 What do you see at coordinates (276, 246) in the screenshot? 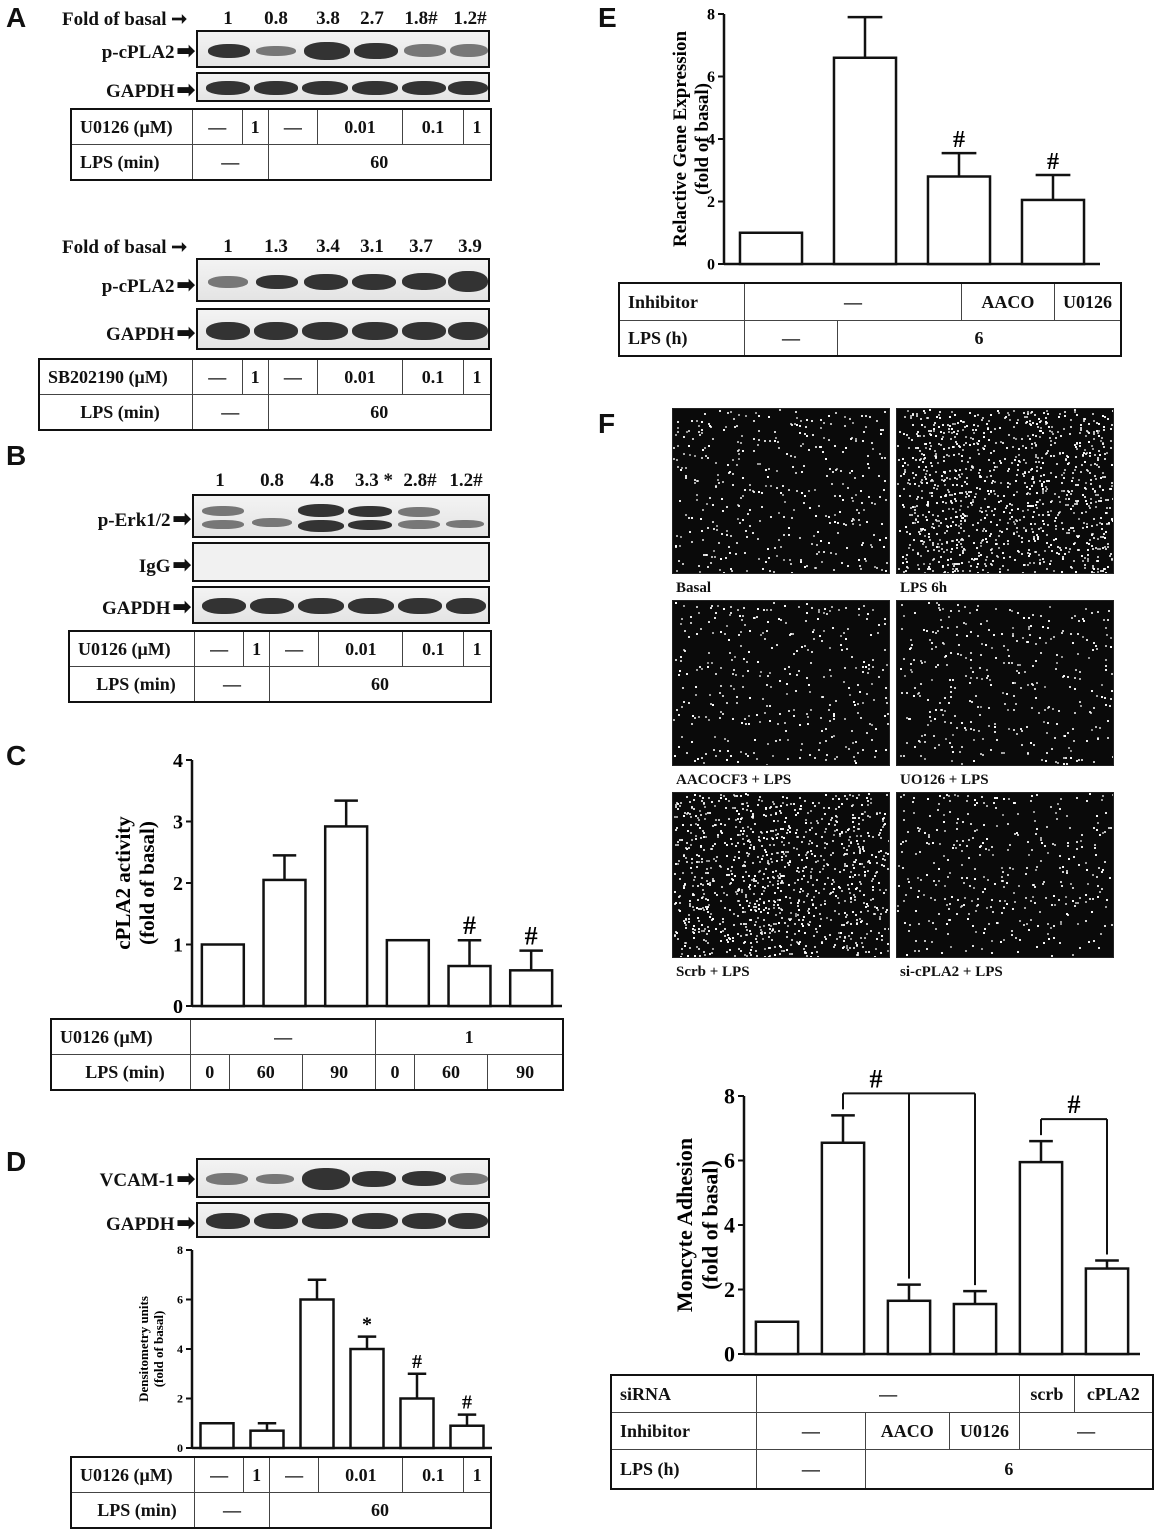
I see `fold-value: 1.3` at bounding box center [276, 246].